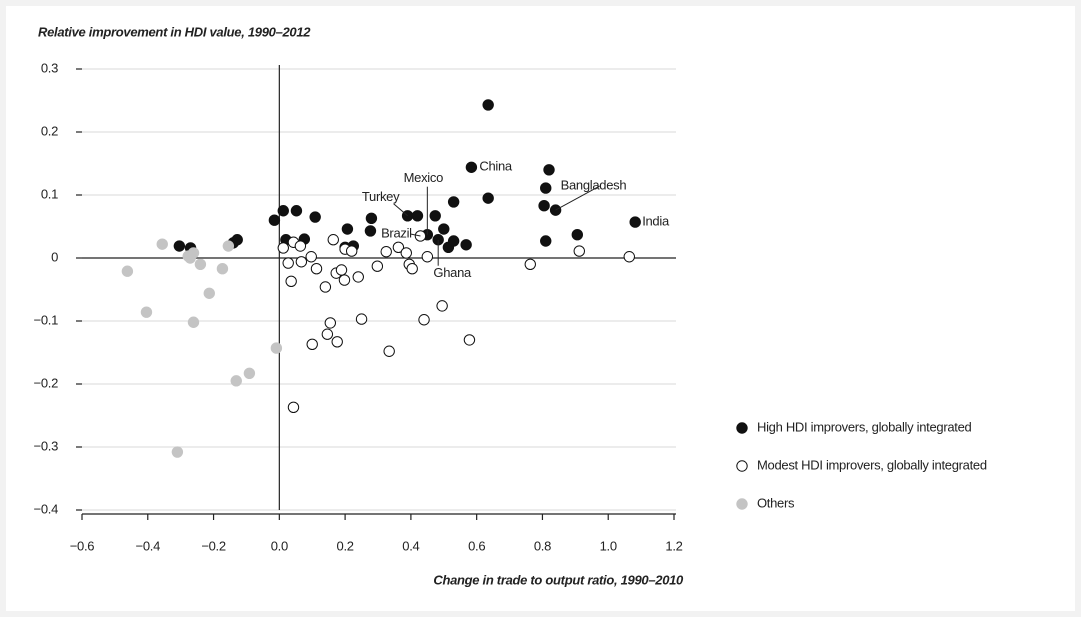 Image resolution: width=1081 pixels, height=617 pixels. Describe the element at coordinates (476, 545) in the screenshot. I see `x-tick-label: 0.6` at that location.